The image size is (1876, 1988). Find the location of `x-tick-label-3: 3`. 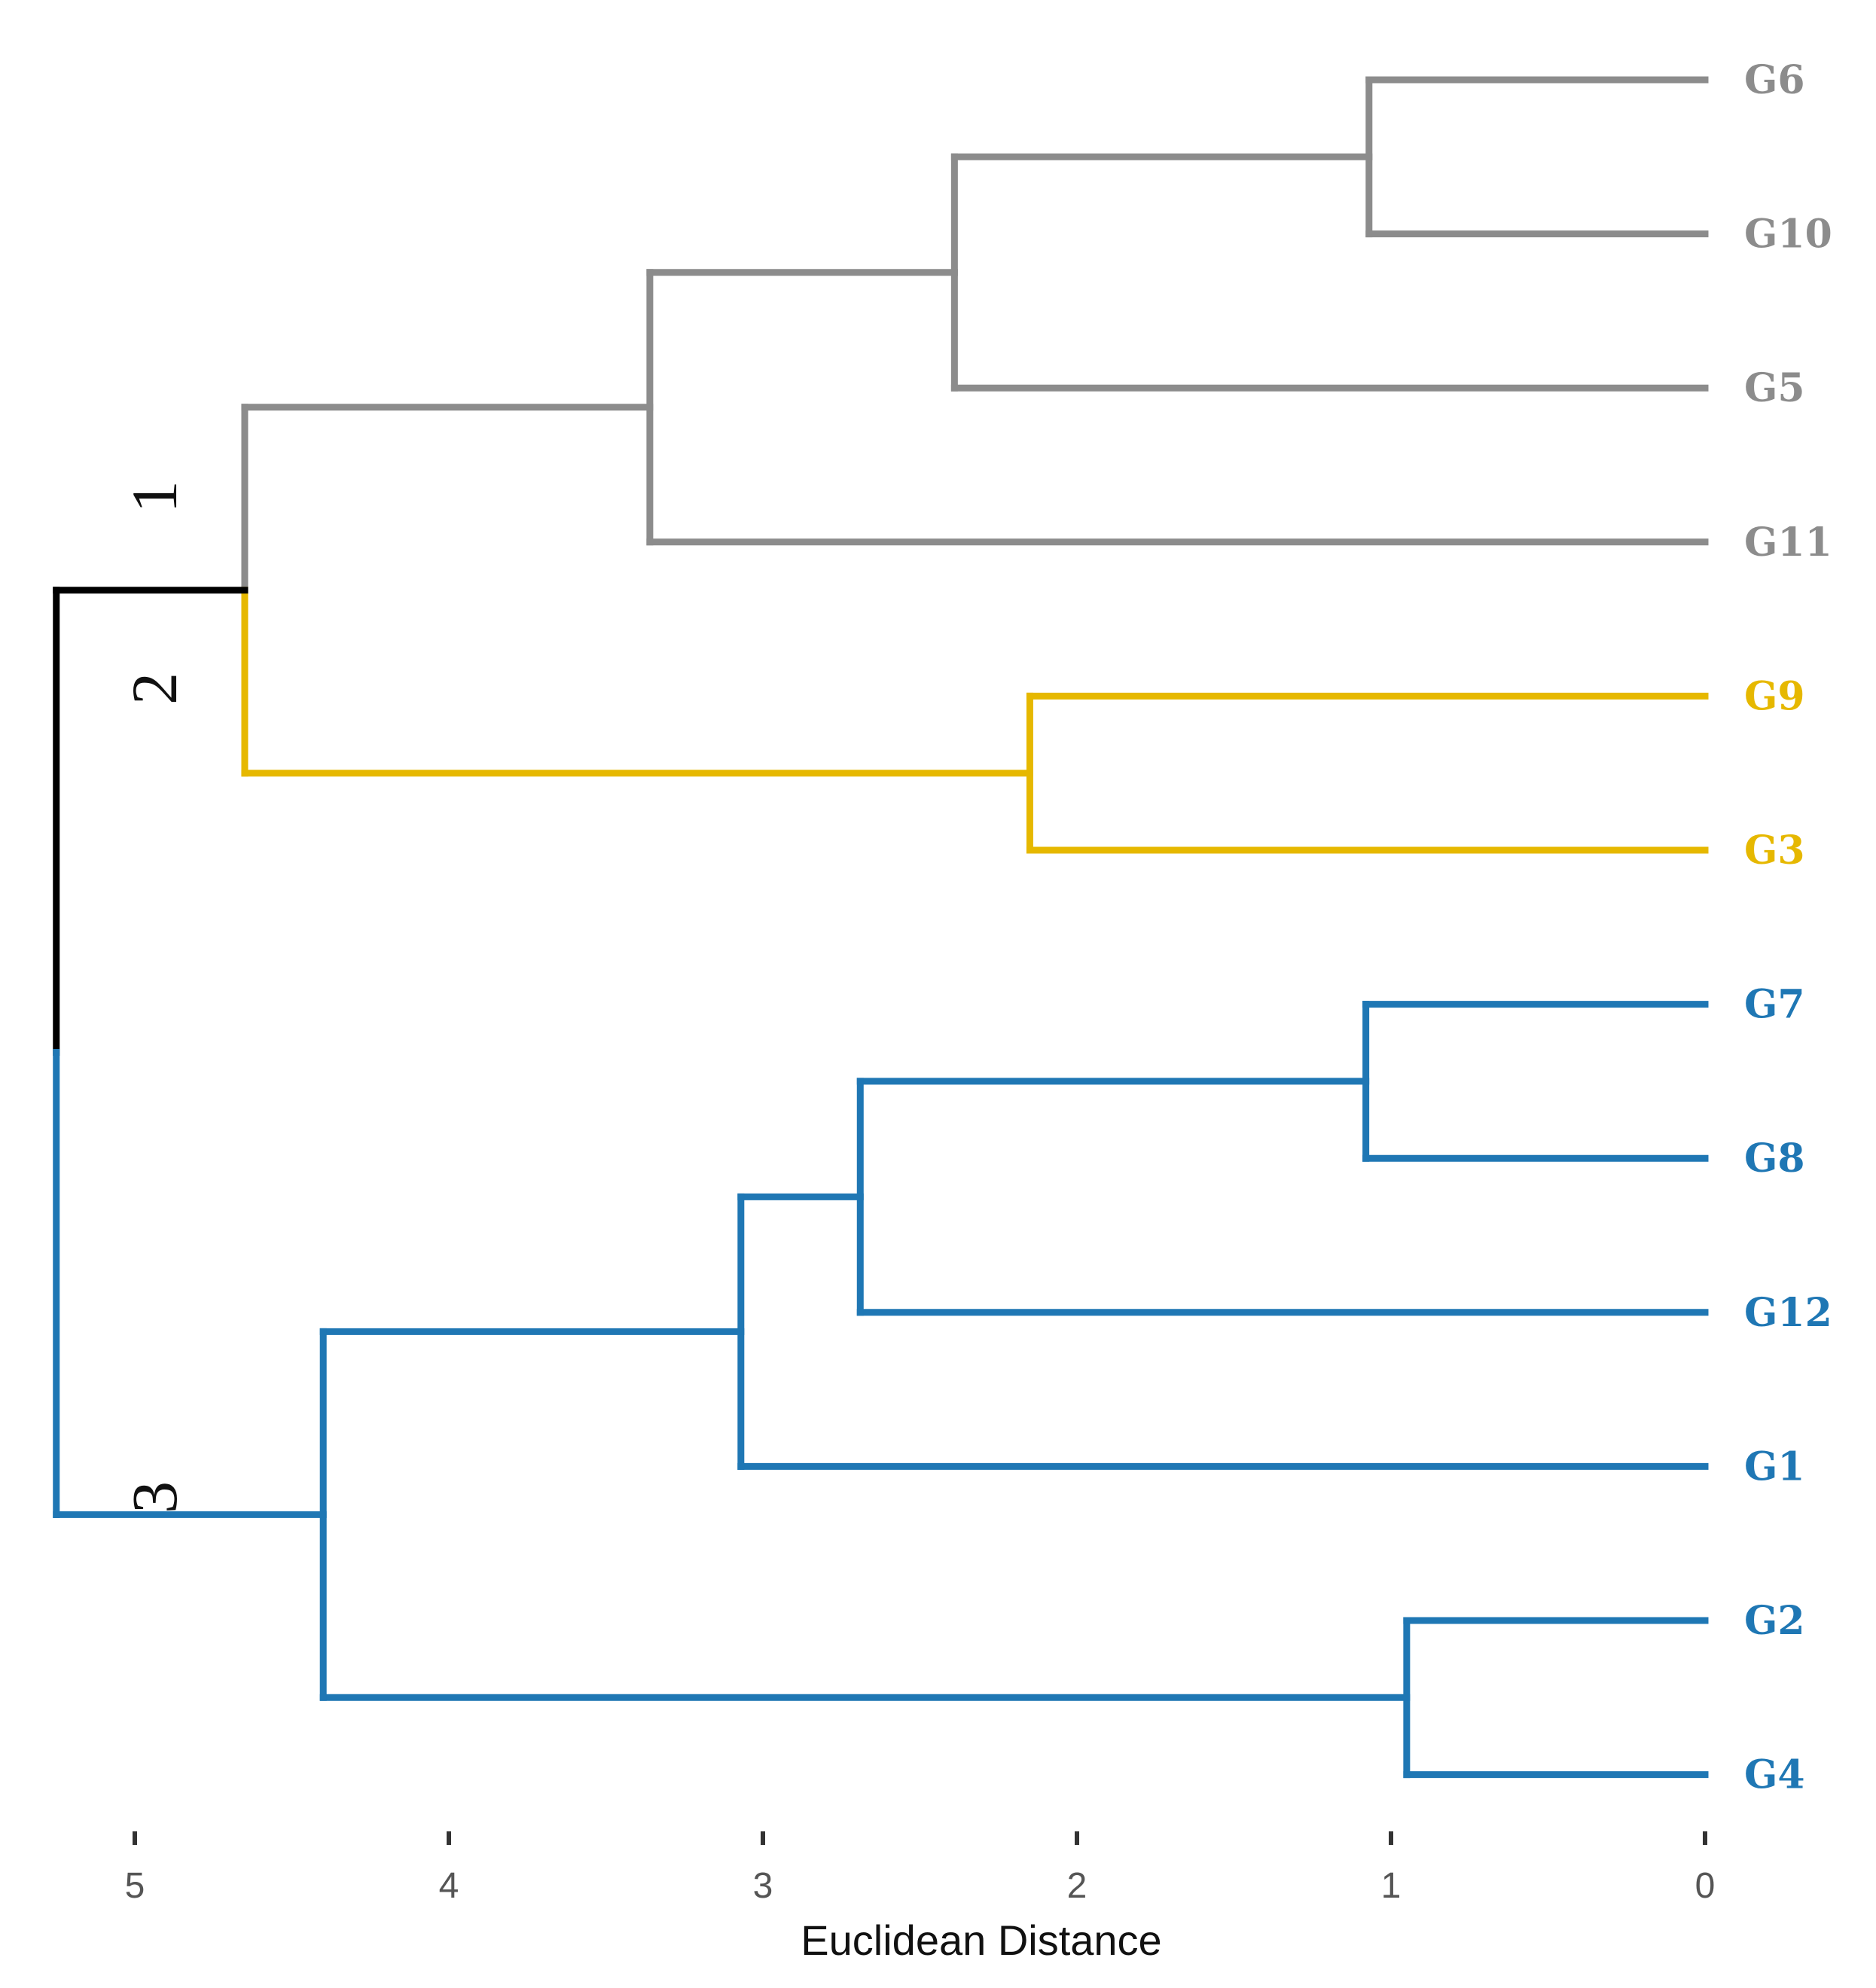

x-tick-label-3: 3 is located at coordinates (763, 1886).